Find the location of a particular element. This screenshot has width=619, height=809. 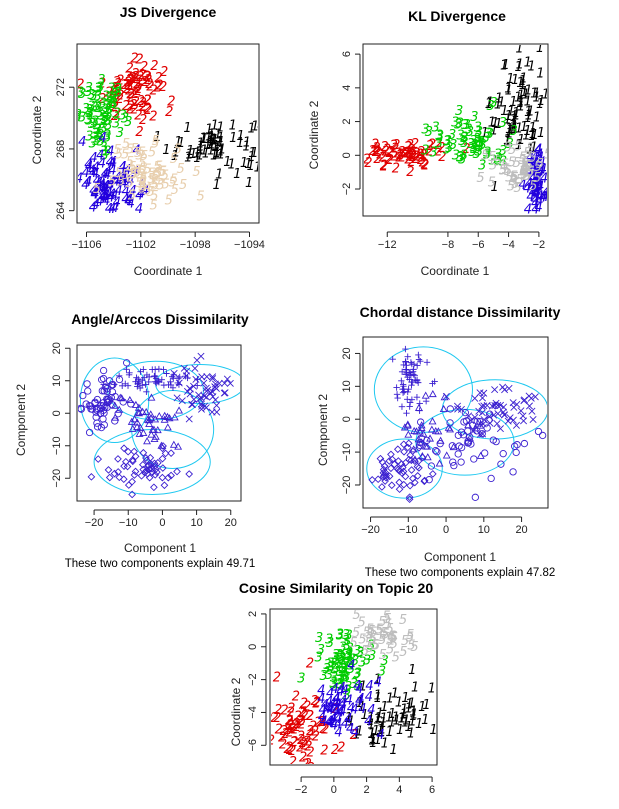

kl-ylabel: Coordinate 2 is located at coordinates (314, 134).